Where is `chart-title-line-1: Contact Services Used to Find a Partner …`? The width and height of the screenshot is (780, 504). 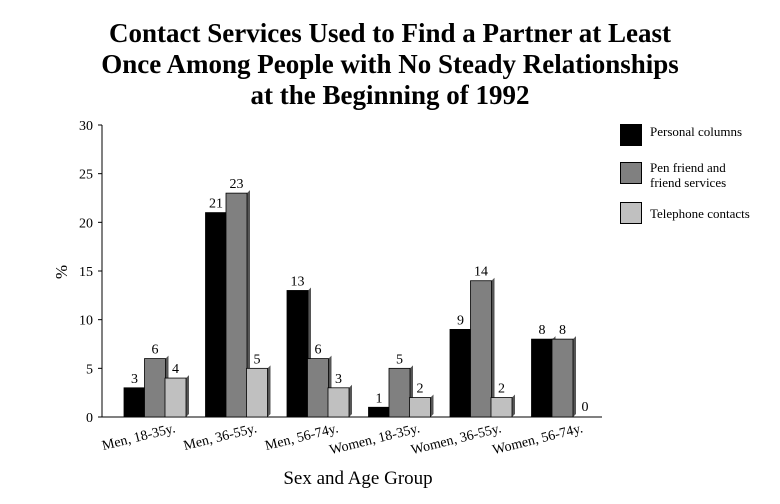
chart-title-line-1: Contact Services Used to Find a Partner … is located at coordinates (390, 33).